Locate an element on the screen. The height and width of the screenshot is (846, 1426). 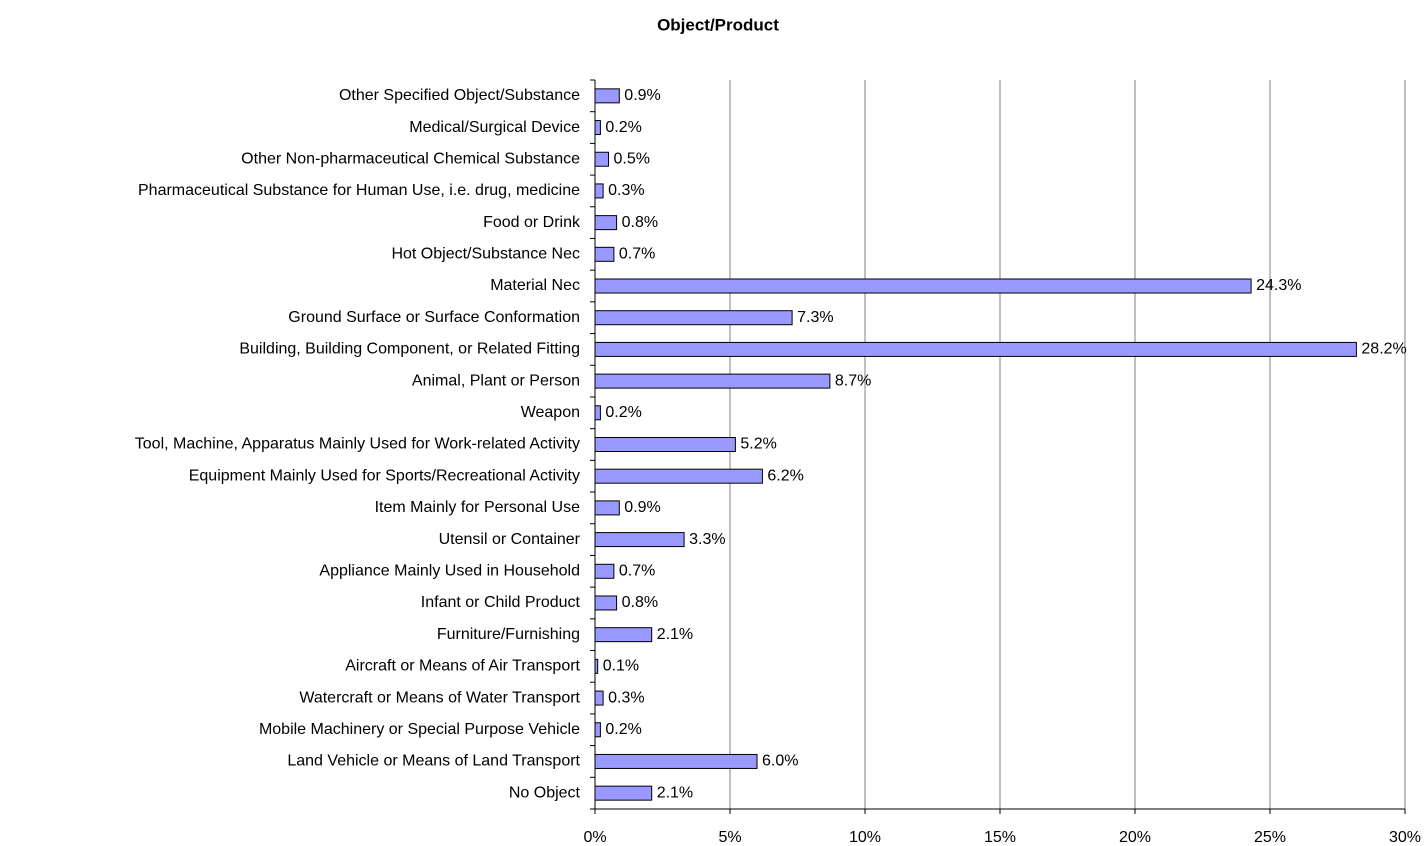
y-tick-label: Hot Object/Substance Nec is located at coordinates (485, 254).